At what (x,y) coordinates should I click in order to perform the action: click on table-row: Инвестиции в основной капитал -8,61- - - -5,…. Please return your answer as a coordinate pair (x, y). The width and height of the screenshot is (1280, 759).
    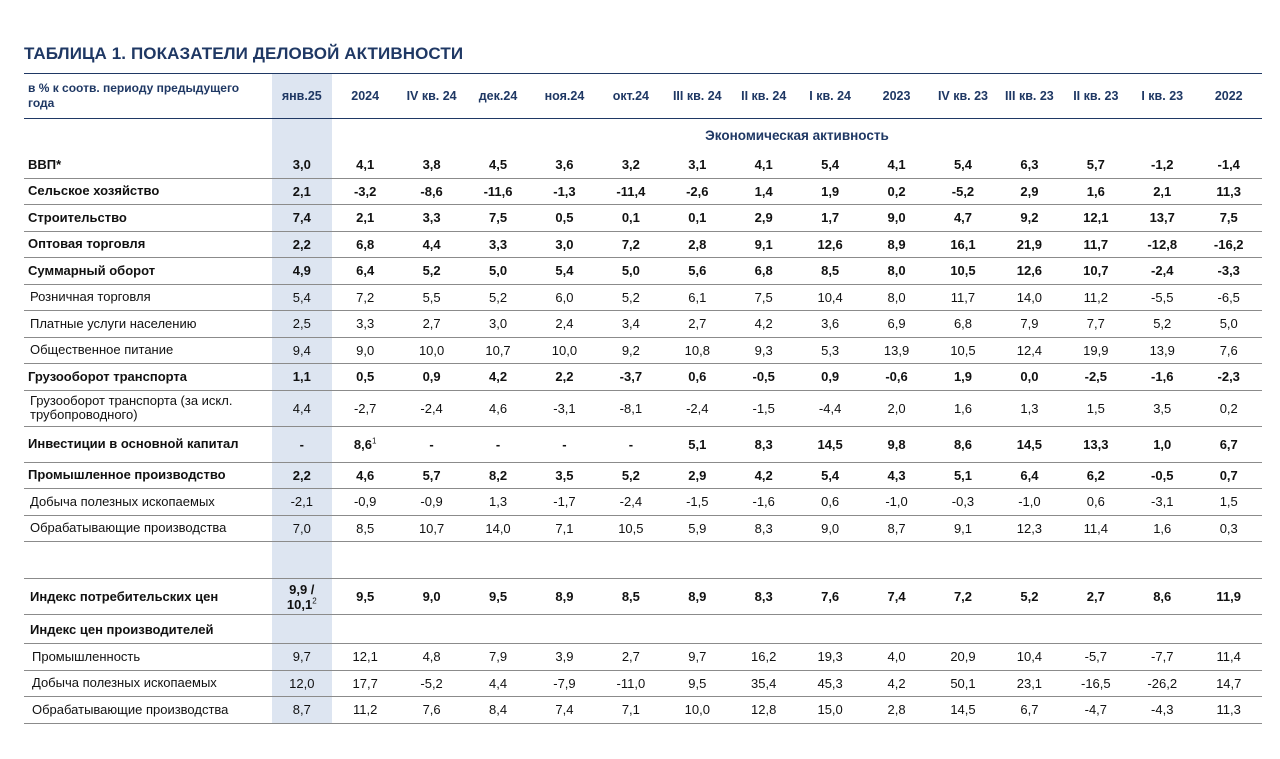
    Looking at the image, I should click on (643, 444).